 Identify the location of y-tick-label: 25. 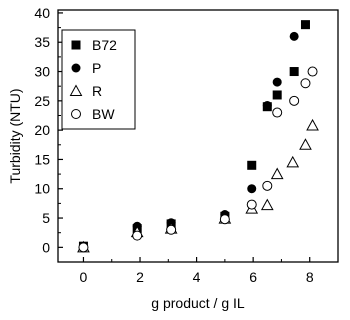
(42, 101).